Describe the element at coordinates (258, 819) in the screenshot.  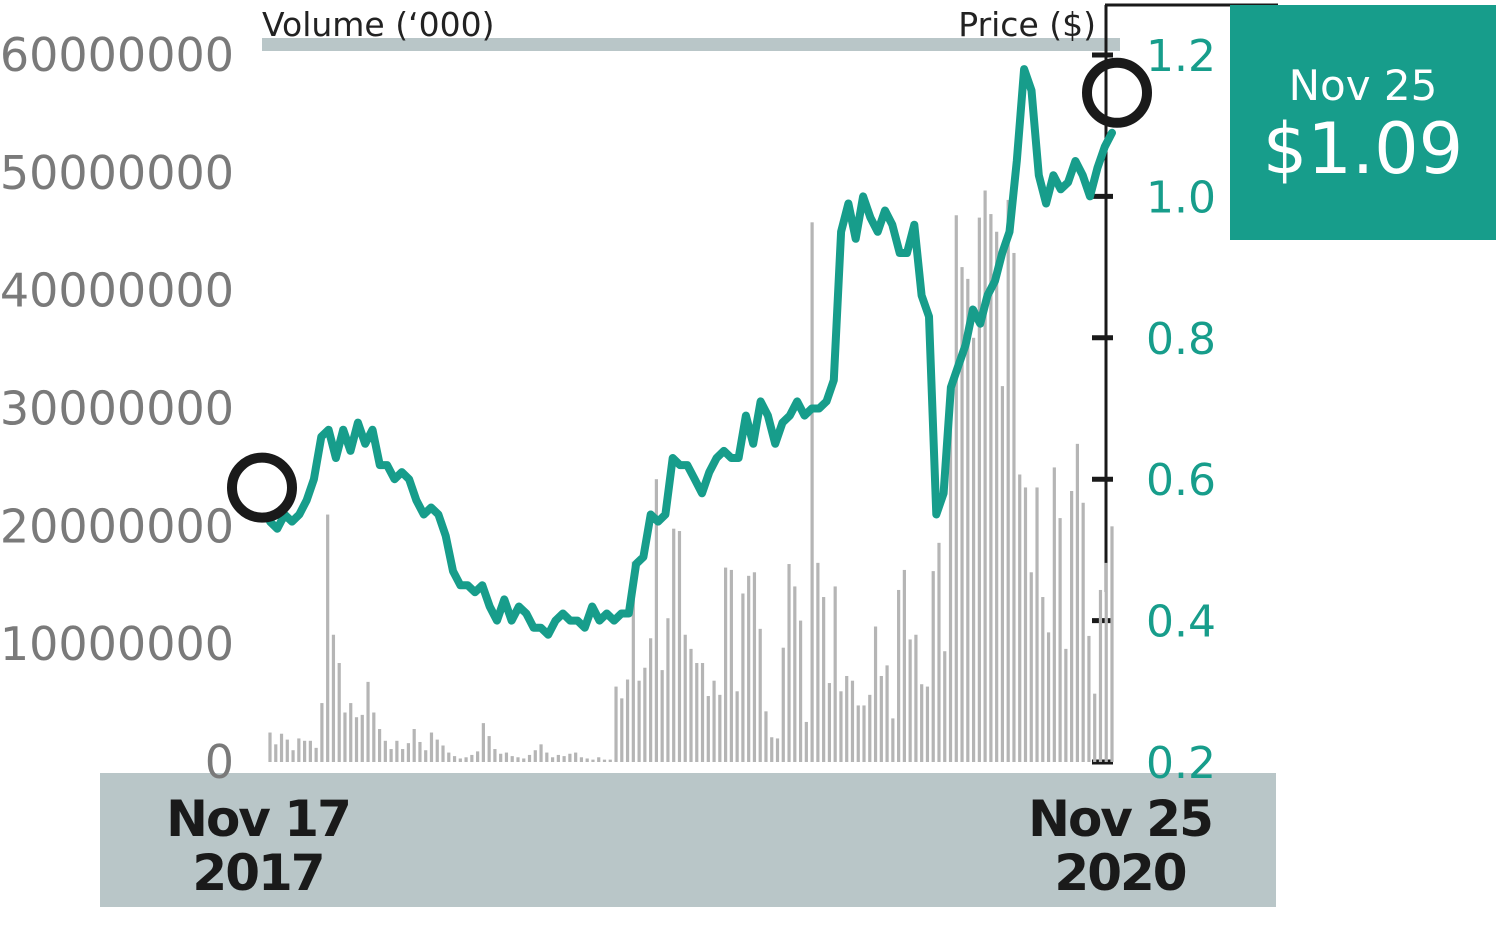
I see `start-date-label: Nov 17` at that location.